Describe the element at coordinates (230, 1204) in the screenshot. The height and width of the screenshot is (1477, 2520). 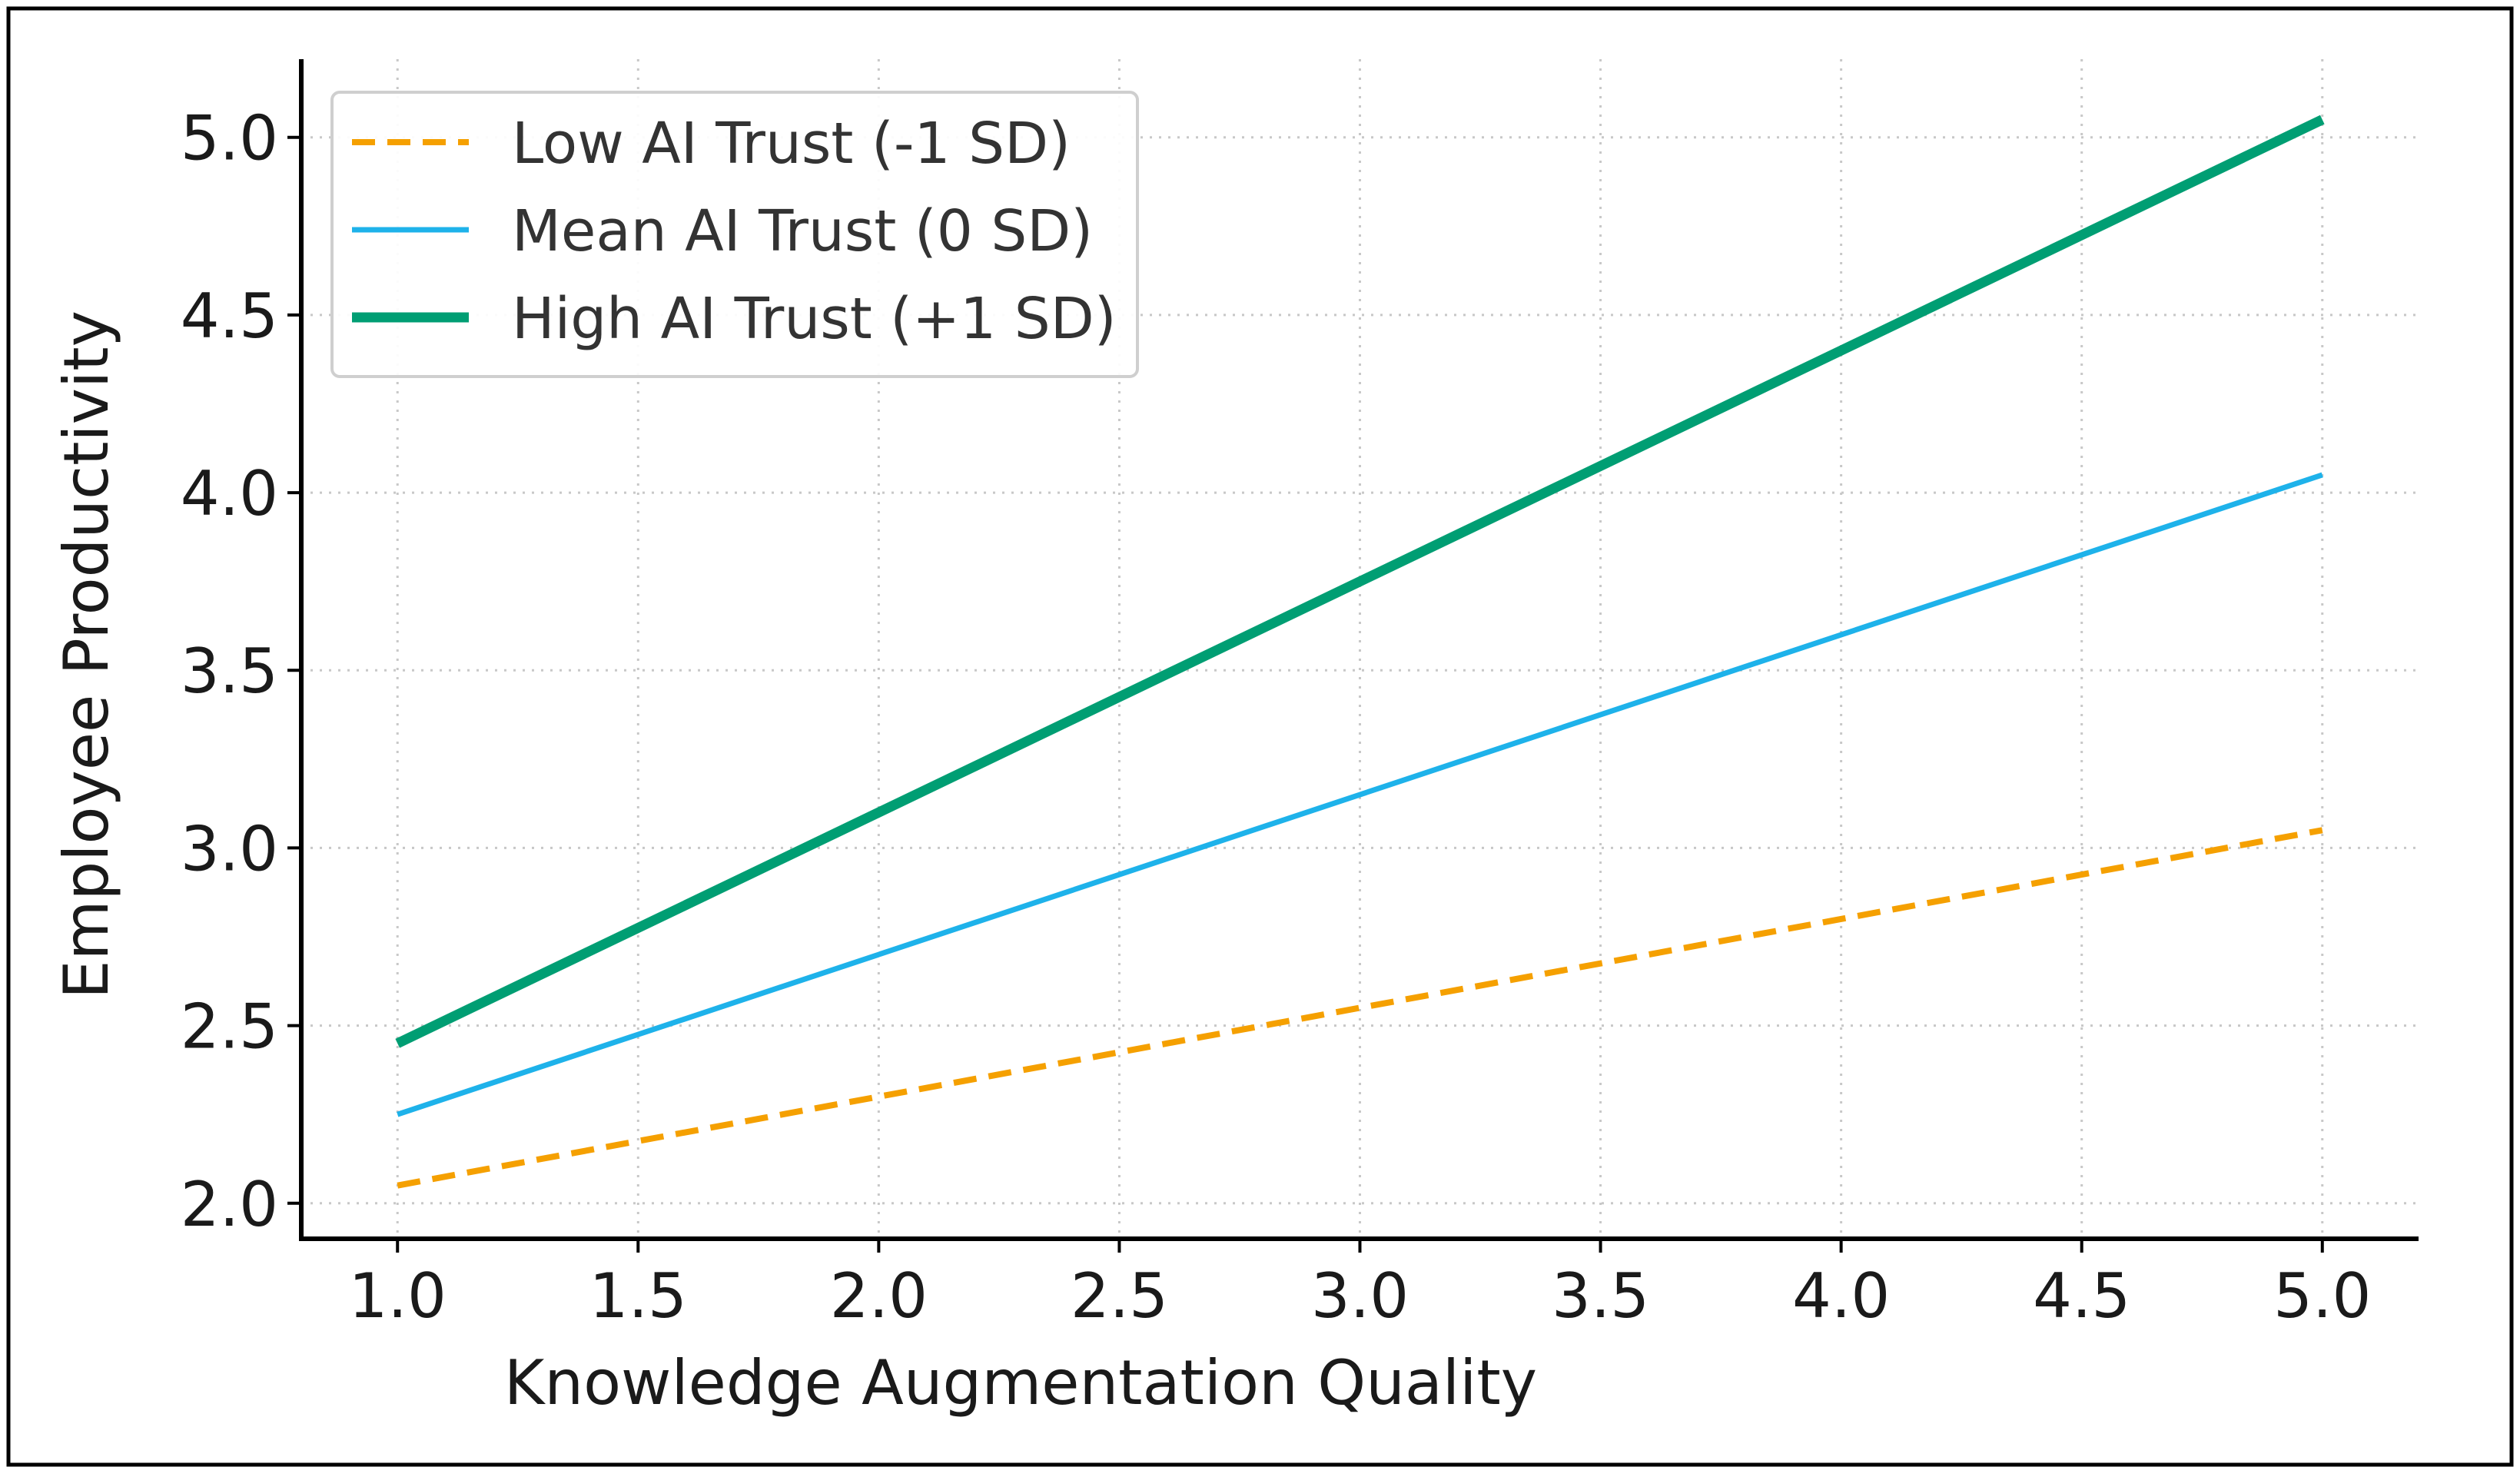
I see `y-tick-label: 2.0` at that location.